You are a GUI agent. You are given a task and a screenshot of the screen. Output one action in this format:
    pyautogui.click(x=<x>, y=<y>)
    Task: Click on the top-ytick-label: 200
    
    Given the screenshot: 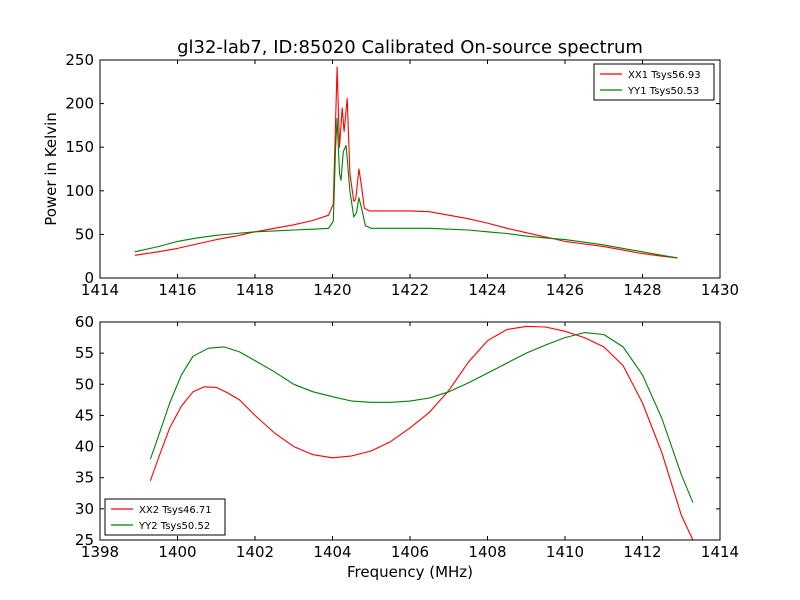 What is the action you would take?
    pyautogui.click(x=79, y=104)
    